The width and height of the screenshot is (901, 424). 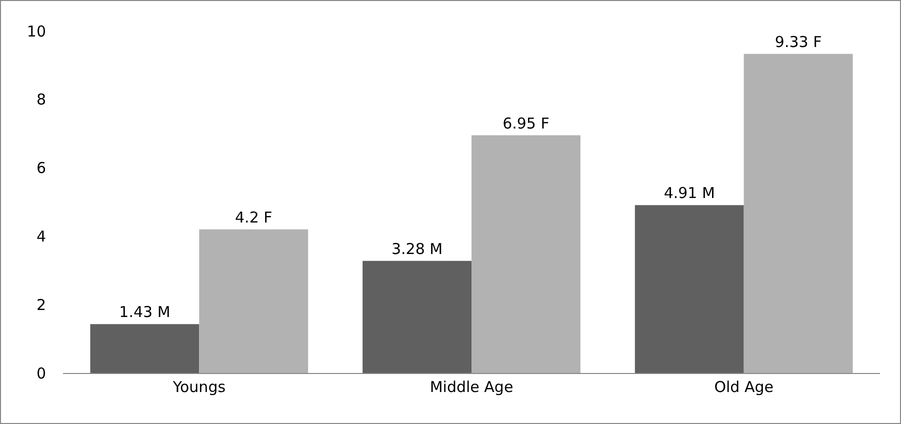 I want to click on y-tick-label: 10, so click(x=36, y=31).